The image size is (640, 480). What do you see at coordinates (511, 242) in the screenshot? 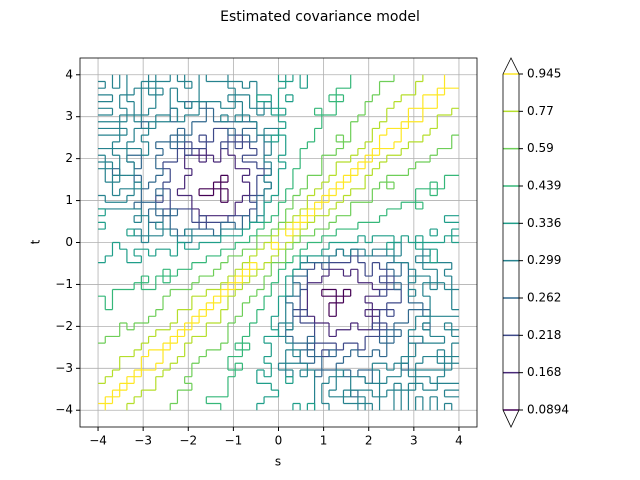
I see `colorbar-outline` at bounding box center [511, 242].